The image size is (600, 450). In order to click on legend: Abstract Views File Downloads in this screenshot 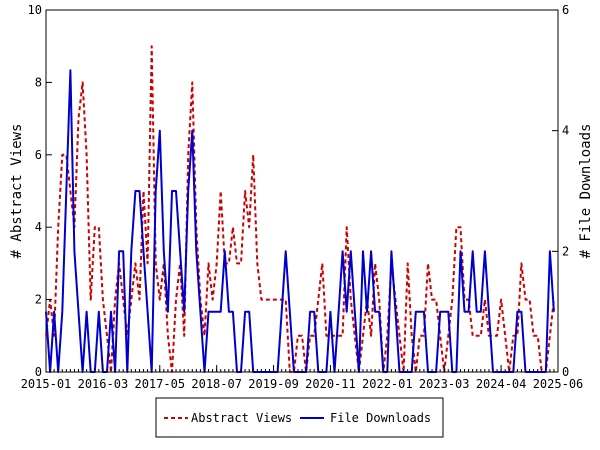, I will do `click(299, 417)`.